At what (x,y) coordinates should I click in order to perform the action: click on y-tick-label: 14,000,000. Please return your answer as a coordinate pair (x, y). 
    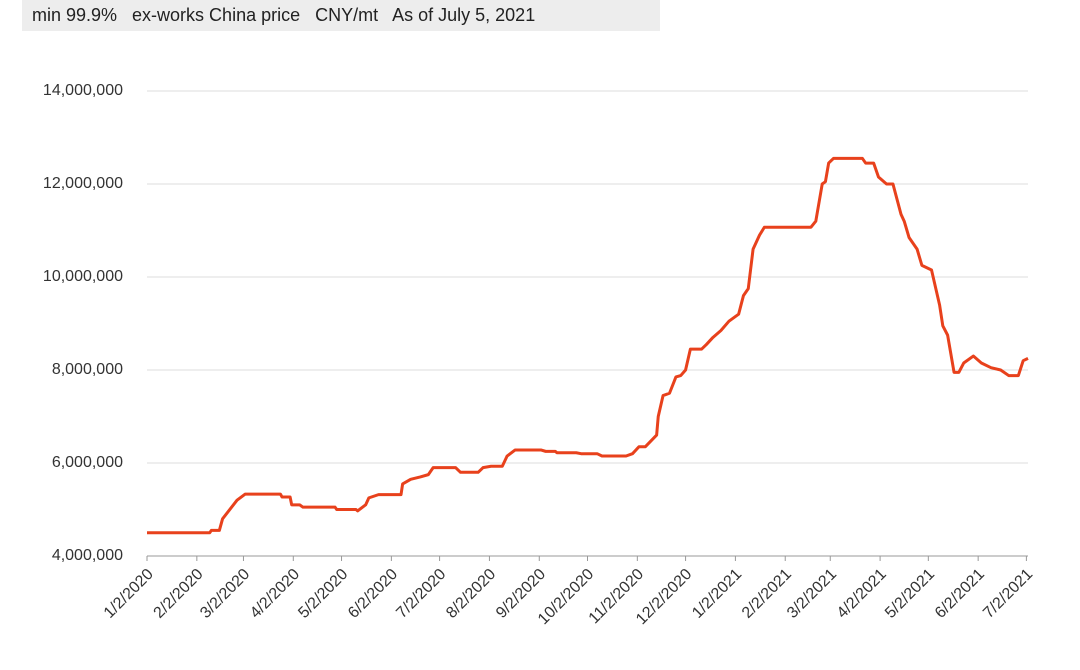
    Looking at the image, I should click on (83, 90).